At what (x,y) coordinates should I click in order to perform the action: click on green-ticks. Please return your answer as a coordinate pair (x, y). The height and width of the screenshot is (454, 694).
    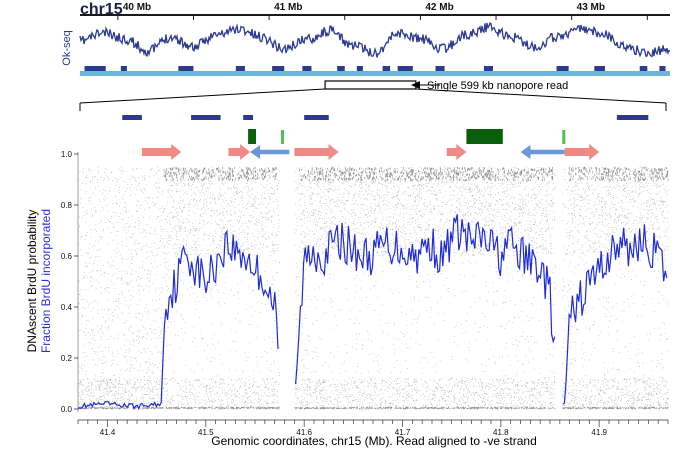
    Looking at the image, I should click on (423, 137).